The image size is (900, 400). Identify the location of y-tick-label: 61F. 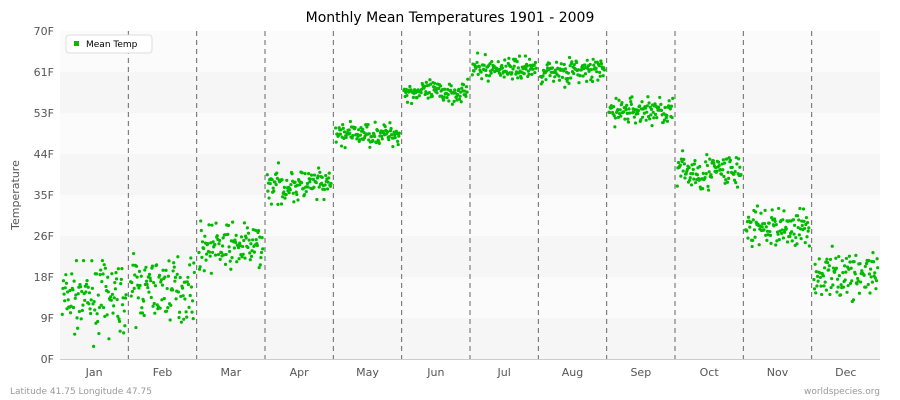
(44, 72).